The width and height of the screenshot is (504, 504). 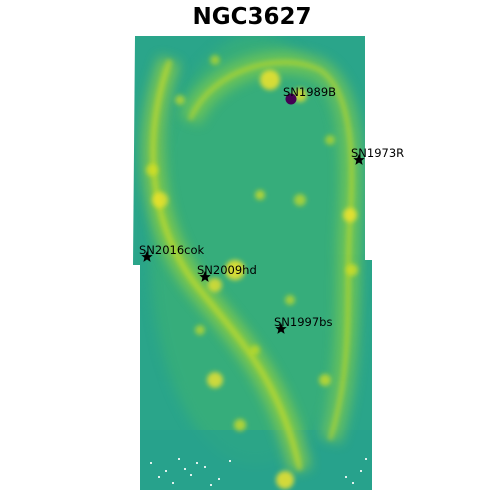 I want to click on marker-label: SN2009hd, so click(x=227, y=270).